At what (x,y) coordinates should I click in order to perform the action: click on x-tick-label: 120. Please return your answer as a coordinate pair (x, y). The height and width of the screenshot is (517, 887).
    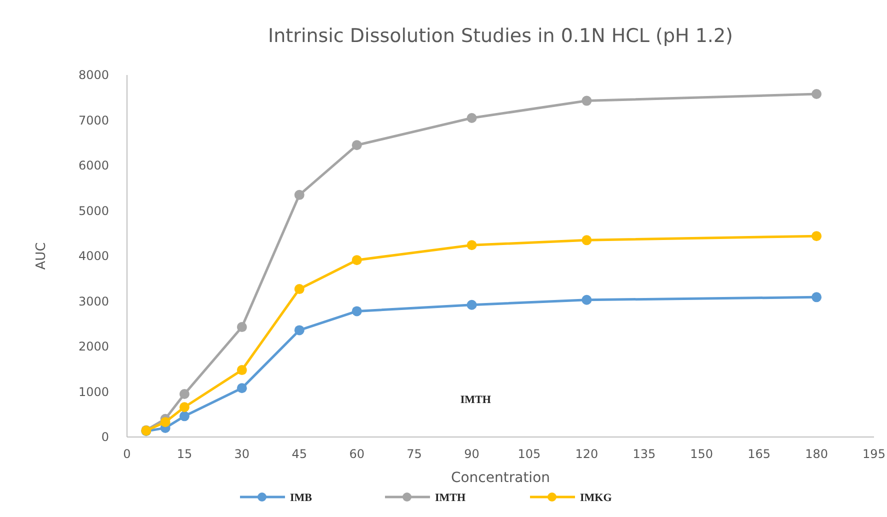
    Looking at the image, I should click on (586, 454).